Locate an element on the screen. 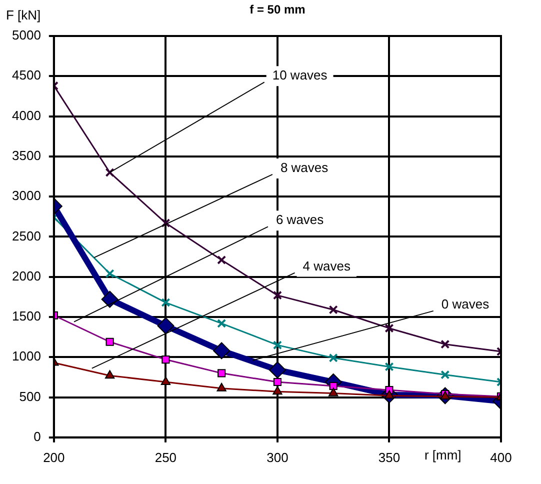 Image resolution: width=541 pixels, height=484 pixels. annotation: 0 waves is located at coordinates (465, 304).